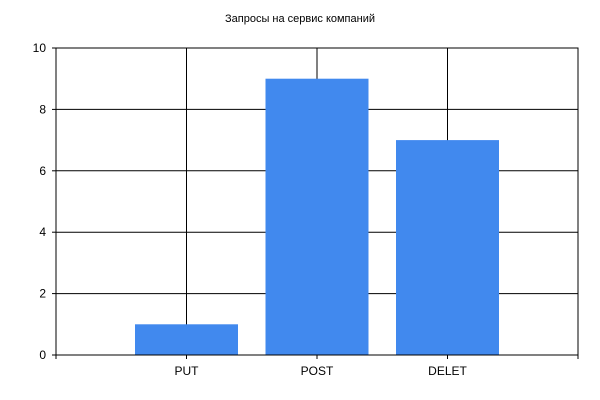 This screenshot has height=400, width=600. I want to click on x-category-label: POST, so click(317, 371).